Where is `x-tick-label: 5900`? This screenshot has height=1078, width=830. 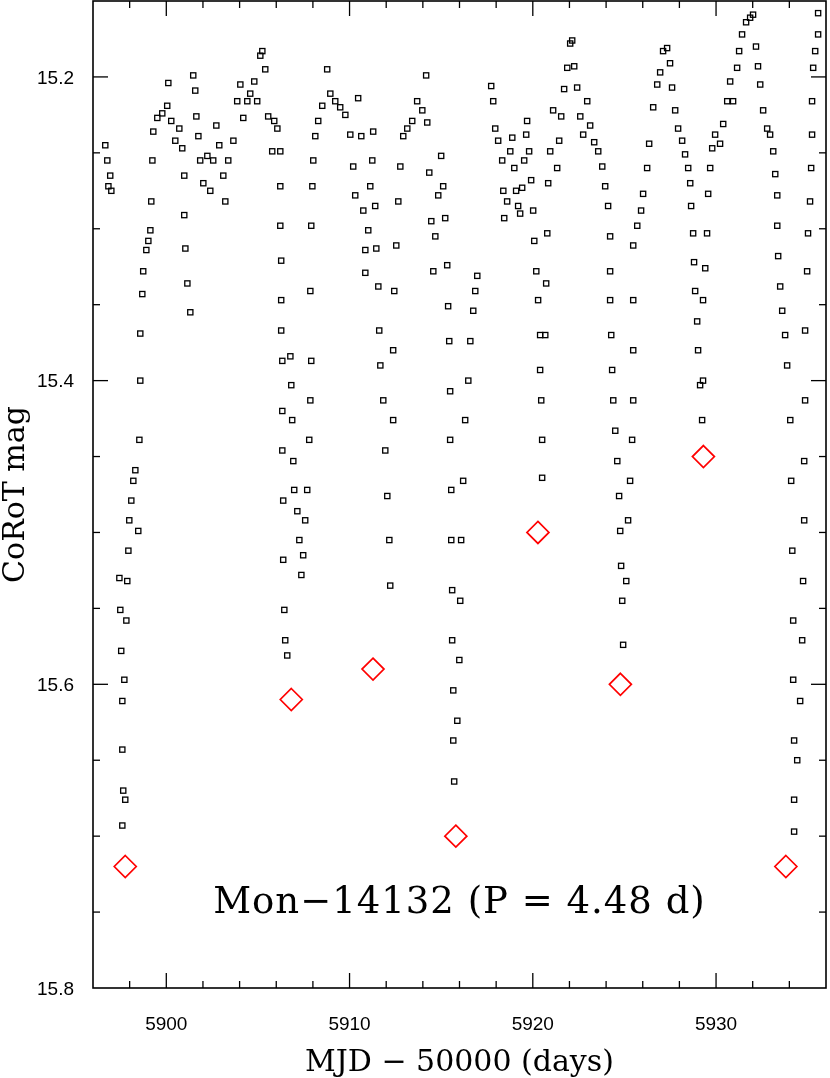 x-tick-label: 5900 is located at coordinates (166, 1023).